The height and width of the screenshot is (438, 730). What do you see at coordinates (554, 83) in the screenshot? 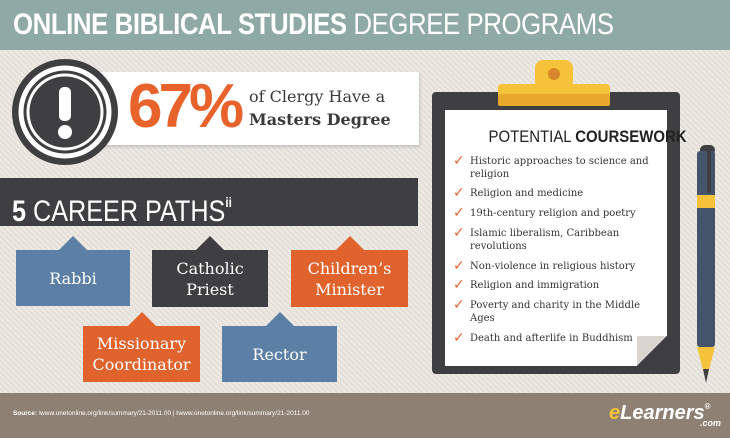
I see `clipboard-clip-icon` at bounding box center [554, 83].